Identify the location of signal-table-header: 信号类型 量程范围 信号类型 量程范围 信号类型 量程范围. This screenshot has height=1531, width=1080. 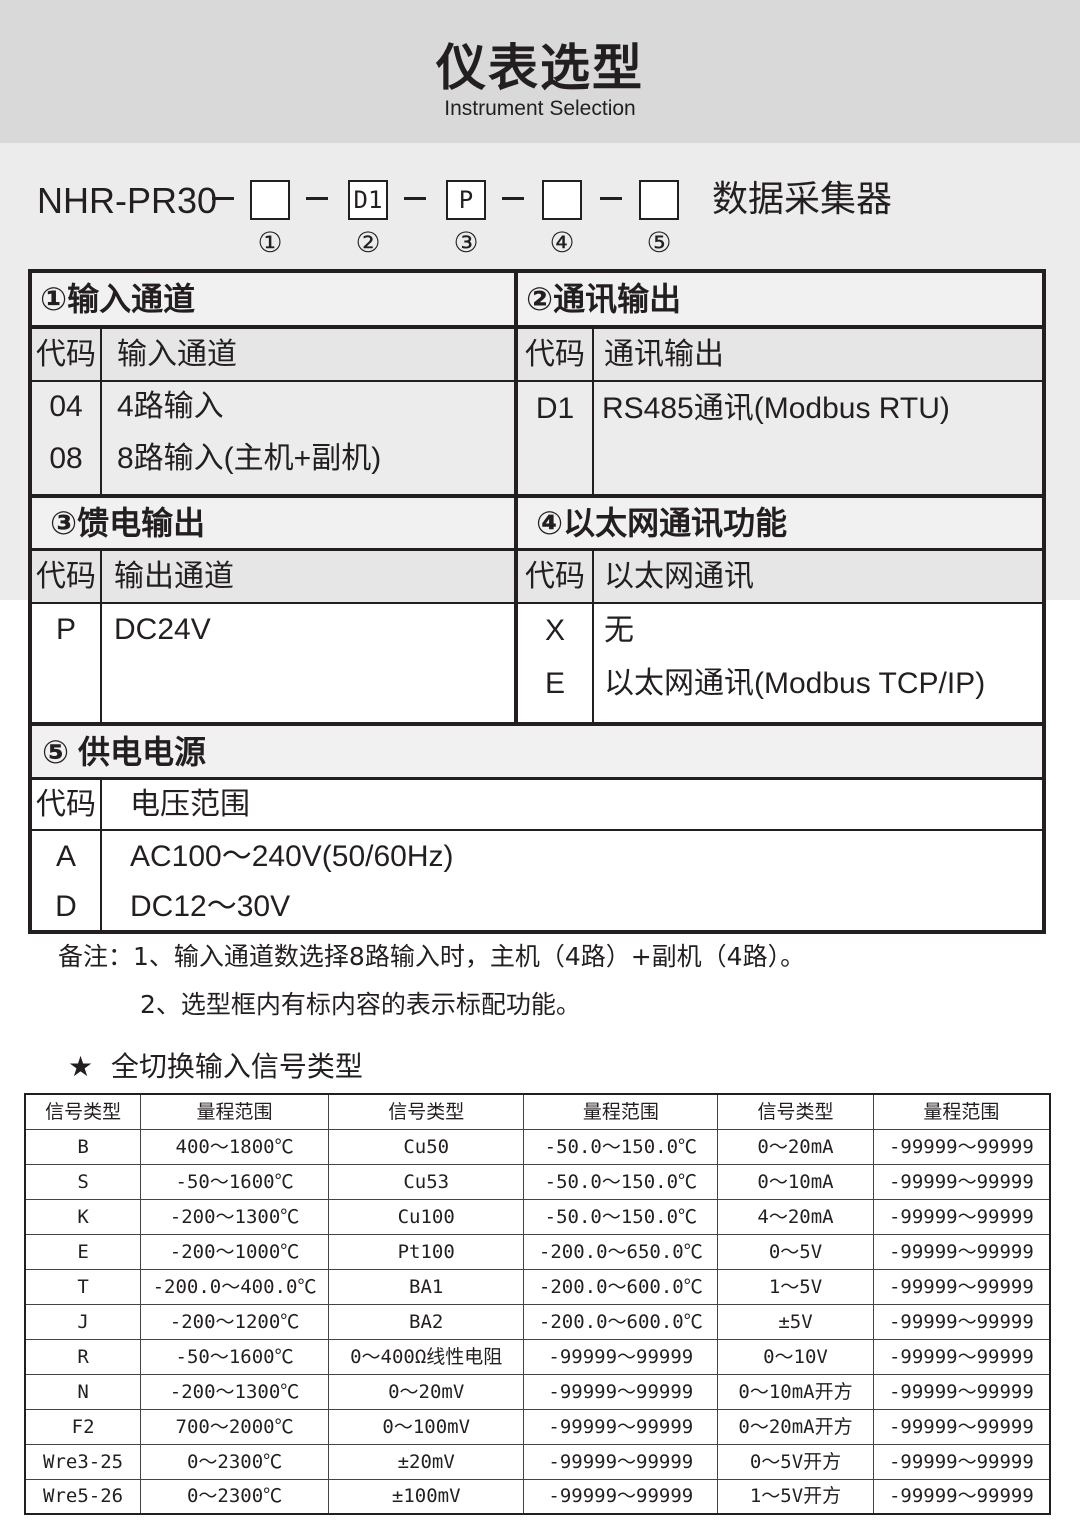
(537, 1111).